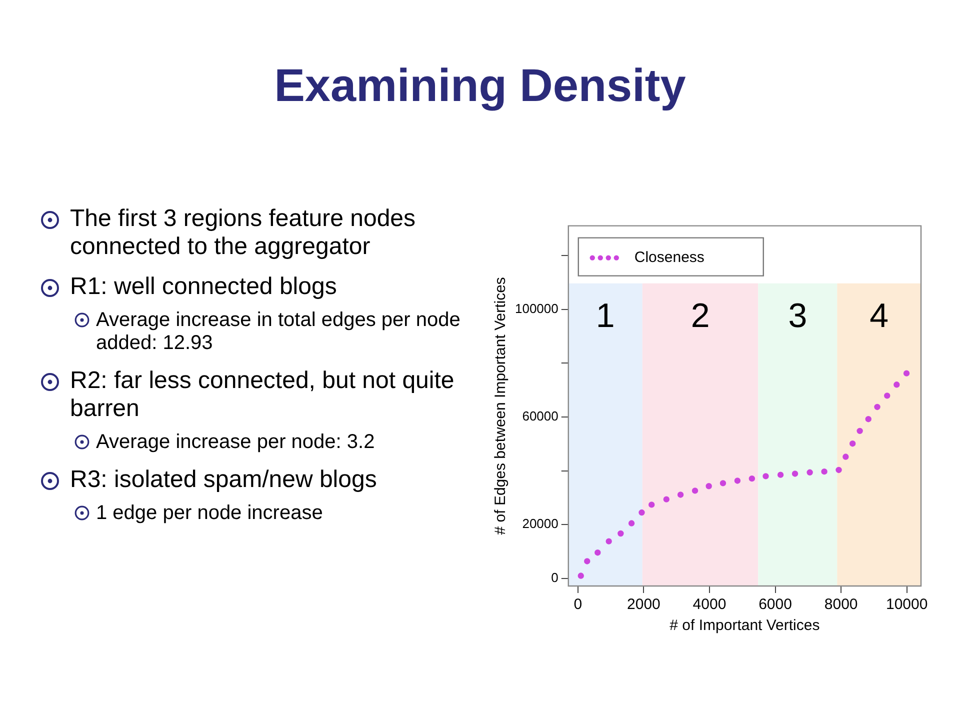 The width and height of the screenshot is (960, 720). Describe the element at coordinates (501, 406) in the screenshot. I see `y-axis-title: # of Edges between Important Vertices` at that location.